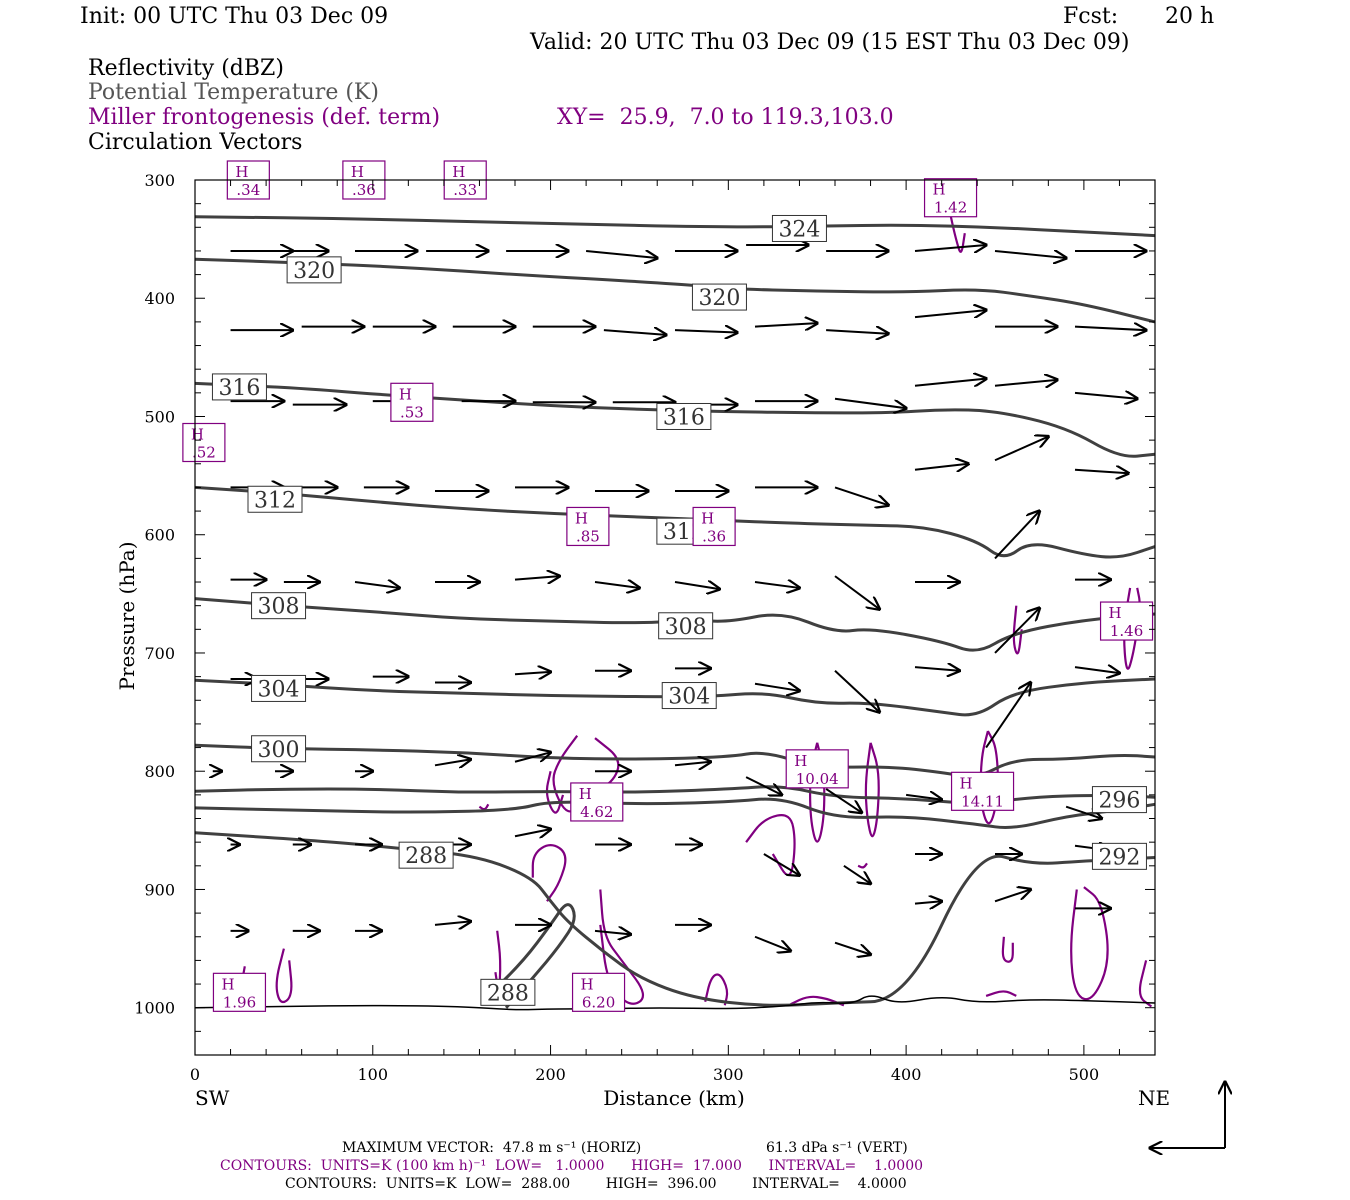  Describe the element at coordinates (1154, 1098) in the screenshot. I see `ne-label: NE` at that location.